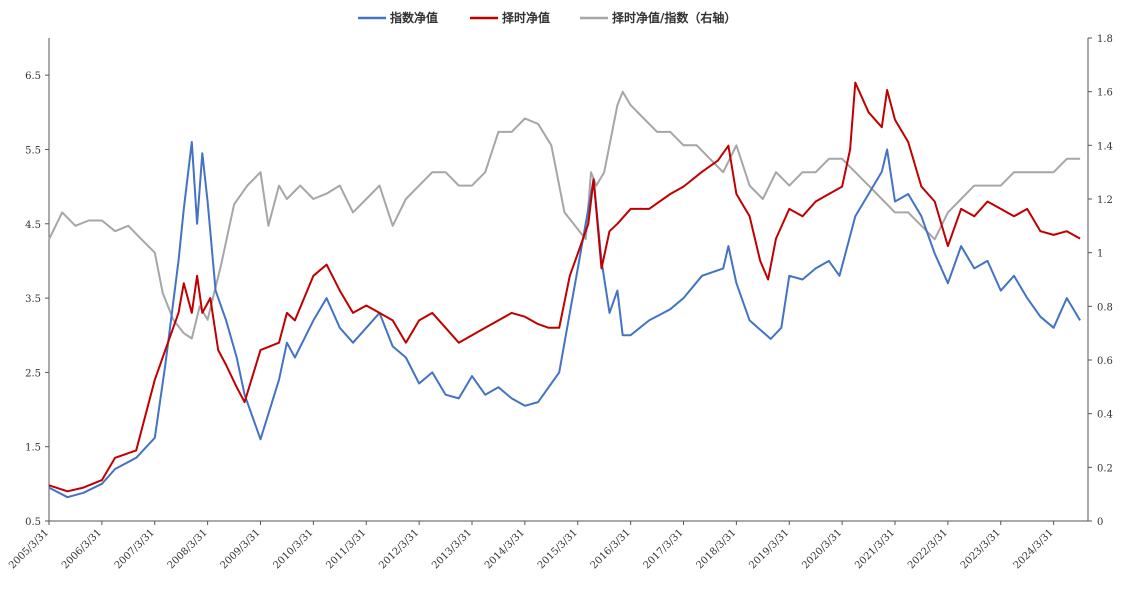  What do you see at coordinates (135, 549) in the screenshot?
I see `x-tick-label: 2007/3/31` at bounding box center [135, 549].